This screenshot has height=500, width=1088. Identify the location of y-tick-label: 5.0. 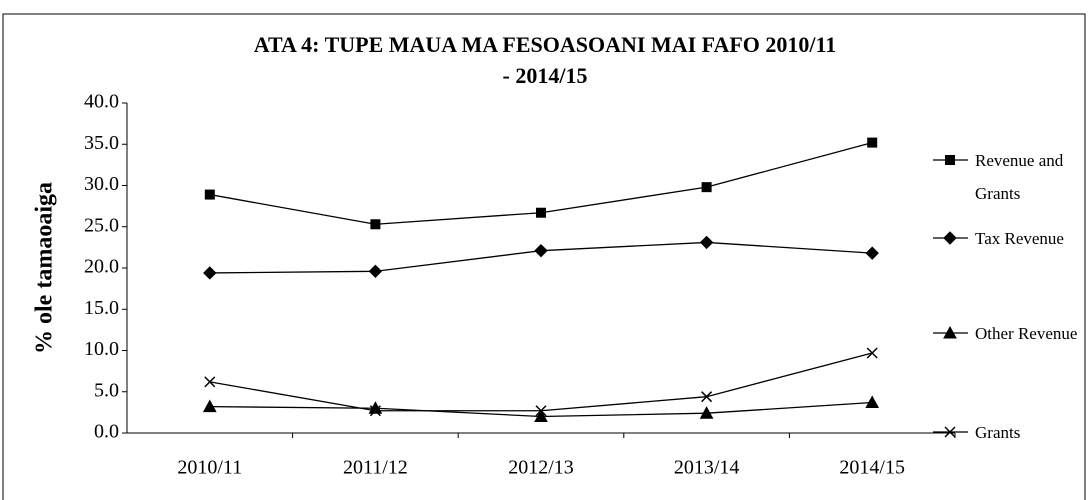
(106, 390).